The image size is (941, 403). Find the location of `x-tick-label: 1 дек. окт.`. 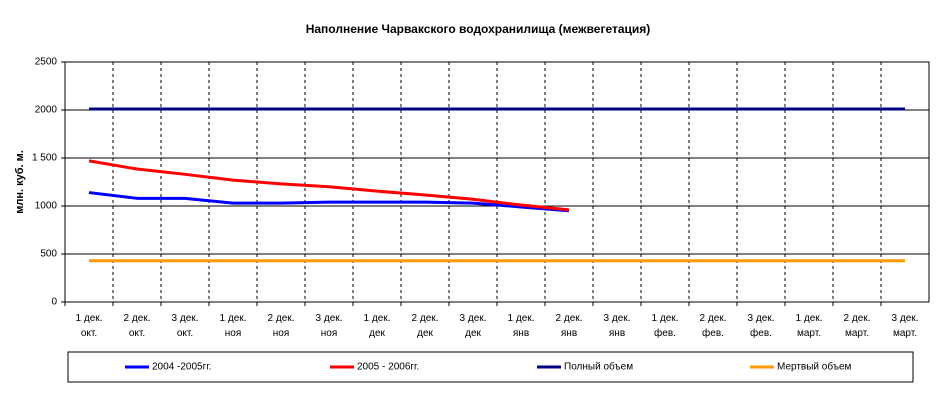

x-tick-label: 1 дек. окт. is located at coordinates (89, 326).